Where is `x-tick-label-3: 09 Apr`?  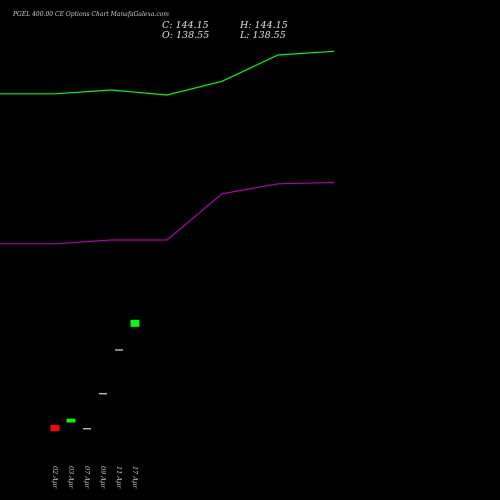
x-tick-label-3: 09 Apr is located at coordinates (103, 477).